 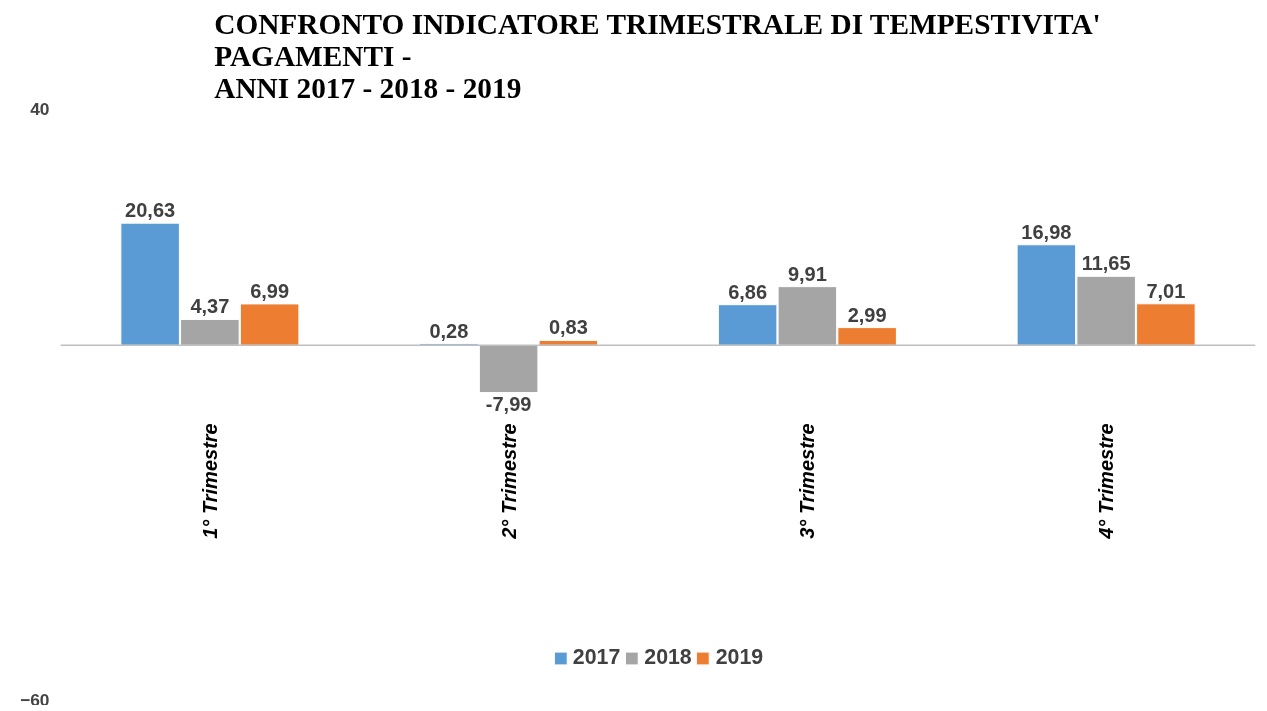 What do you see at coordinates (867, 314) in the screenshot?
I see `data-label: 2,99` at bounding box center [867, 314].